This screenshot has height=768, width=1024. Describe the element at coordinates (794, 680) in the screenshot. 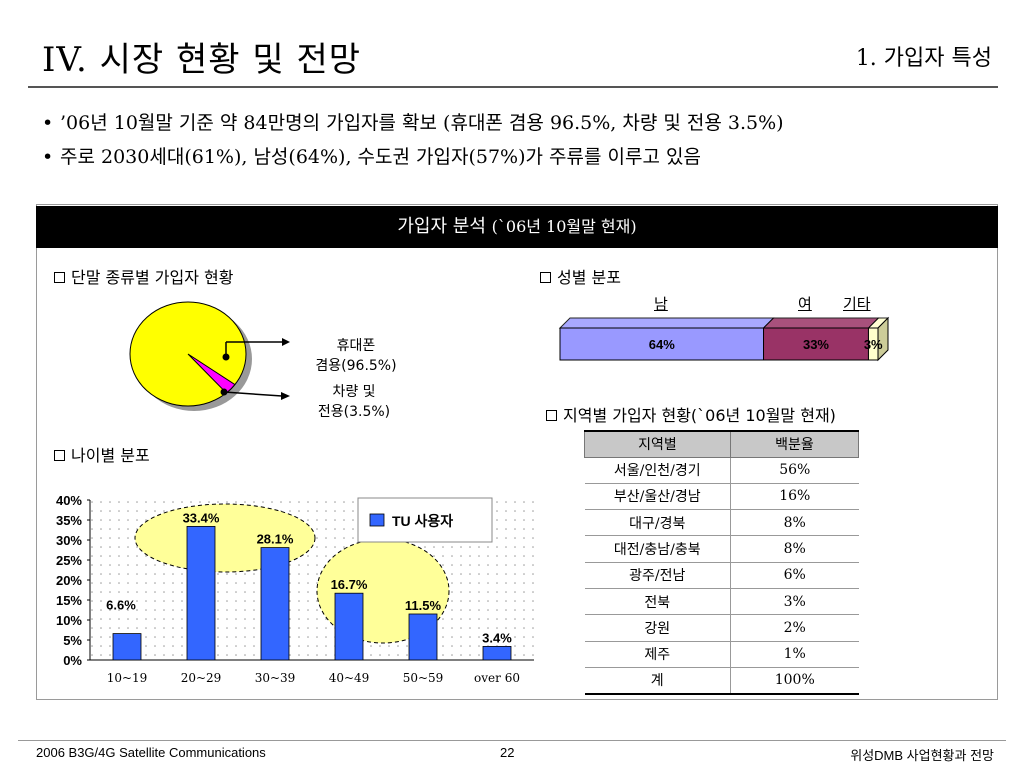

I see `percent-cell: 100%` at that location.